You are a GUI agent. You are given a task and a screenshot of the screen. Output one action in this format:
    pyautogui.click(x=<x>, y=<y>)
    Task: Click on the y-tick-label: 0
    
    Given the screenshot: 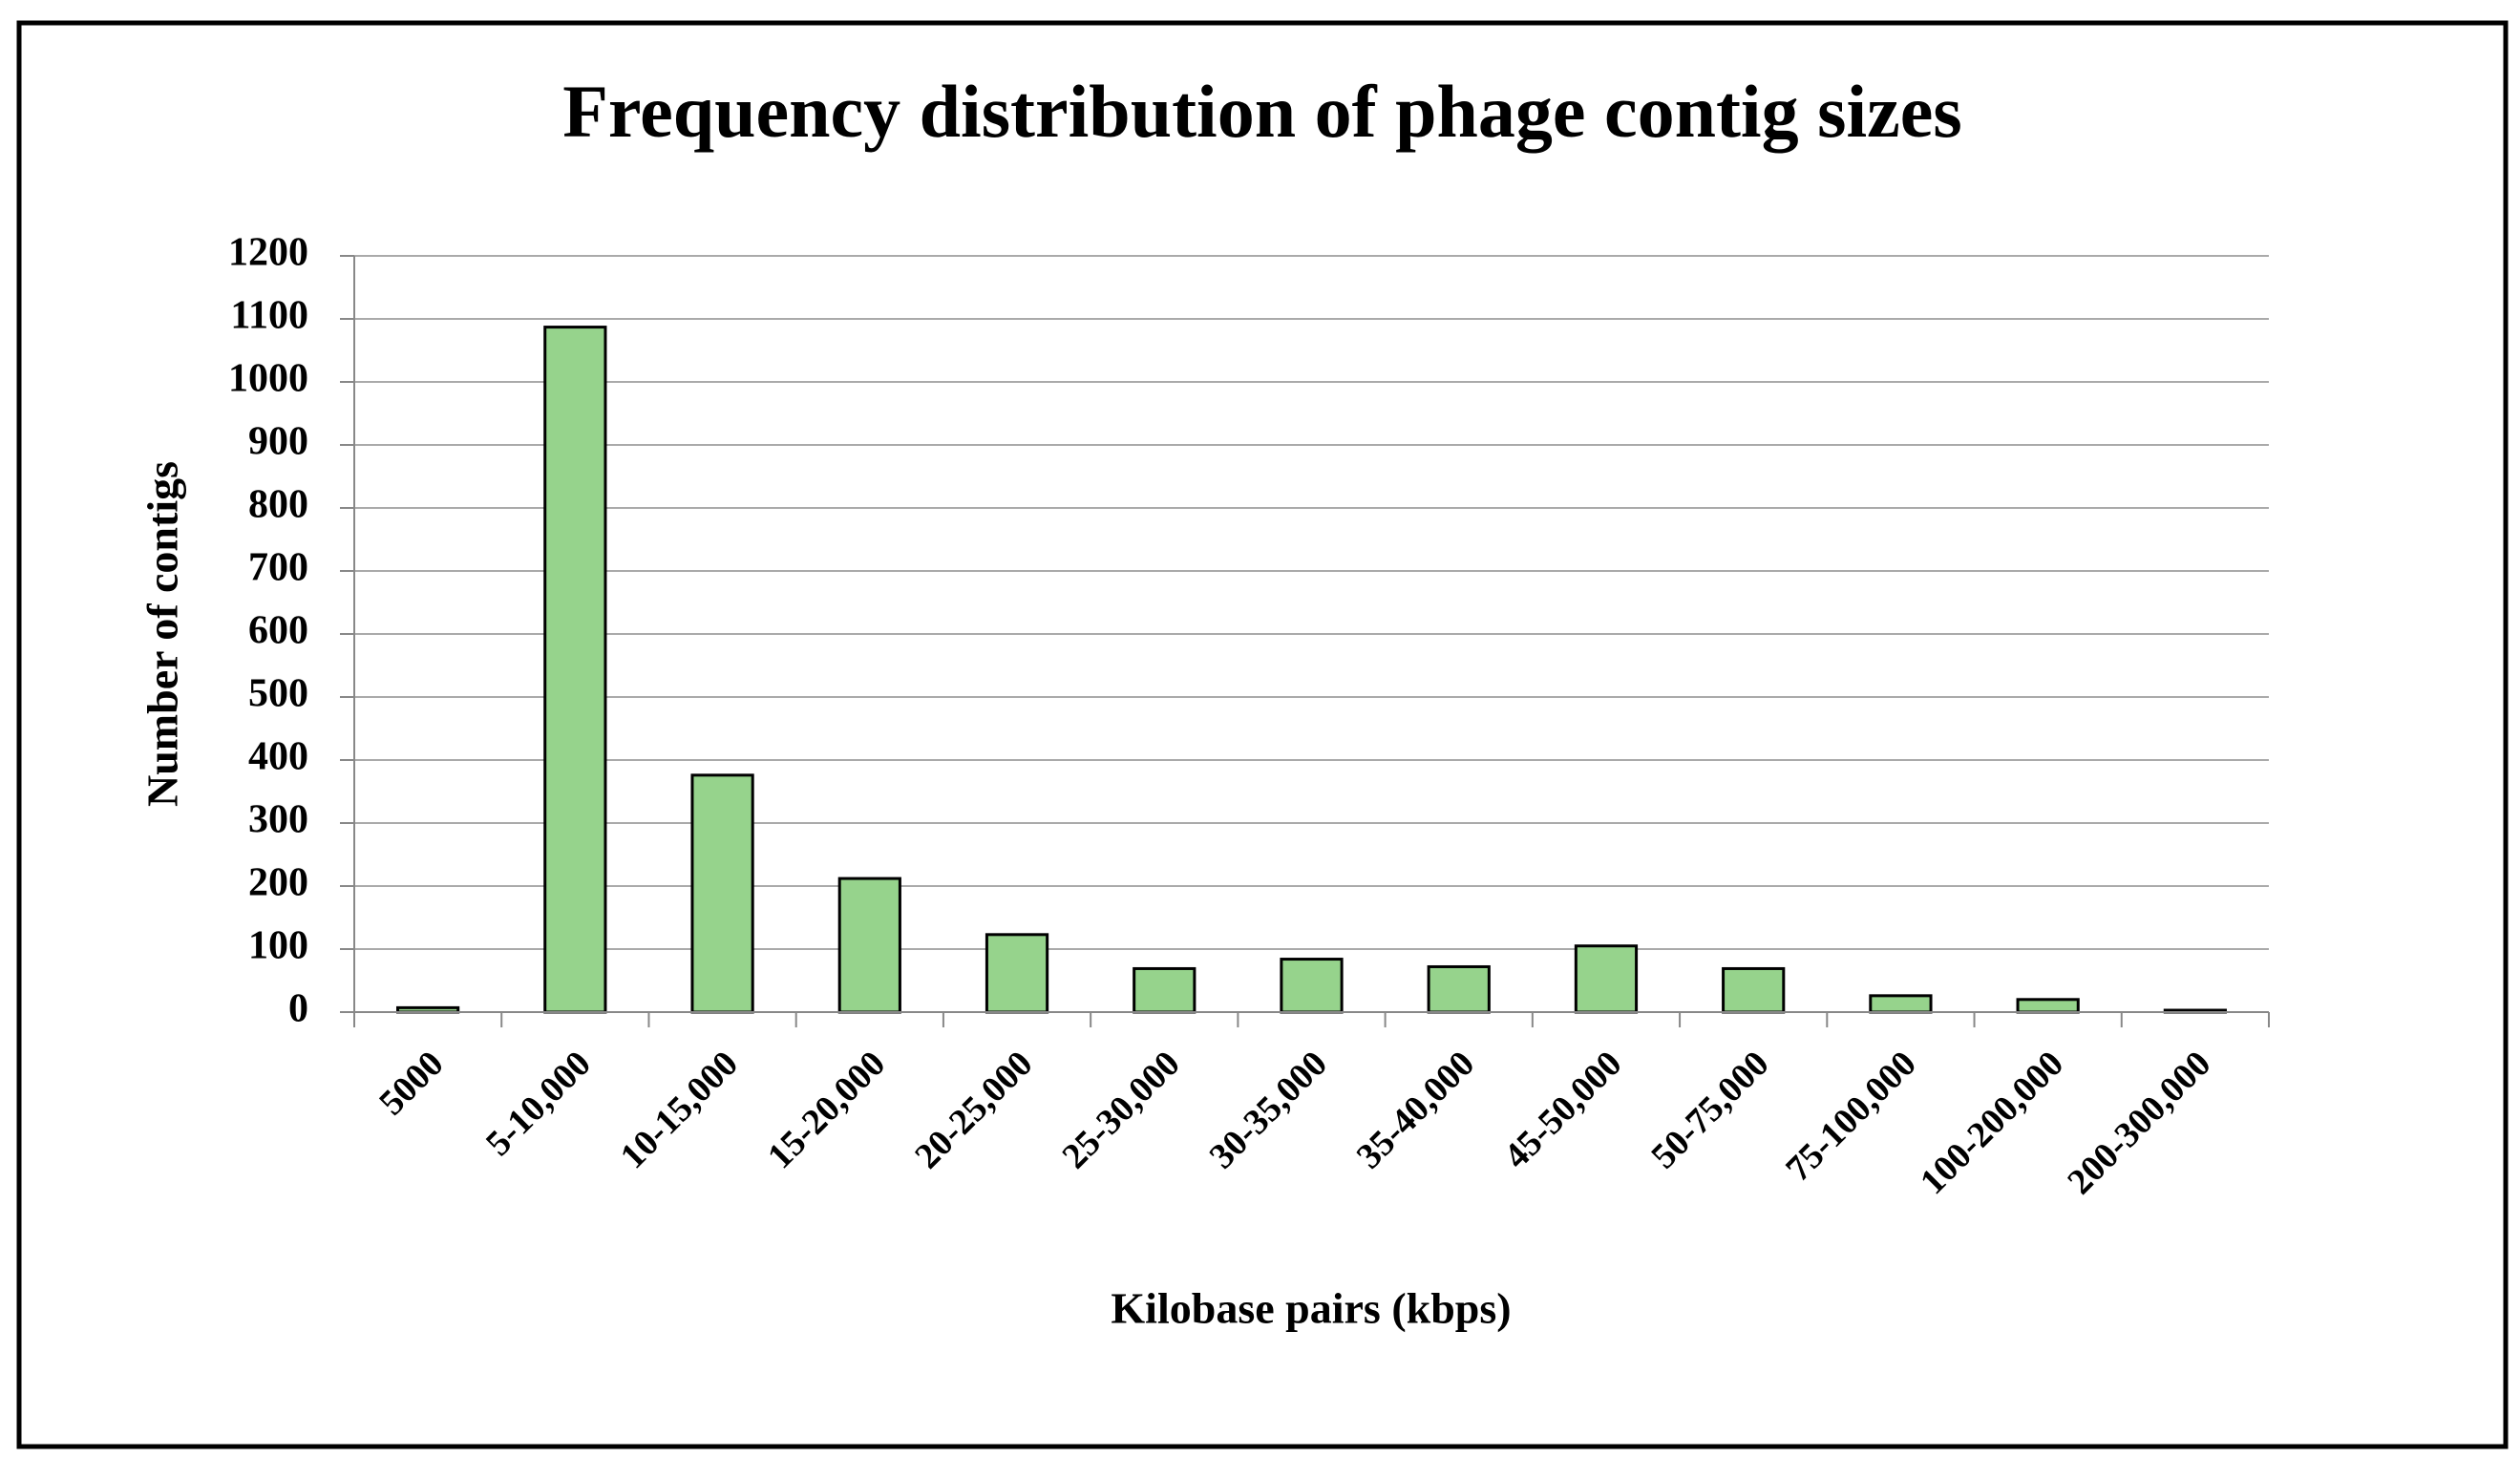 What is the action you would take?
    pyautogui.click(x=298, y=1009)
    